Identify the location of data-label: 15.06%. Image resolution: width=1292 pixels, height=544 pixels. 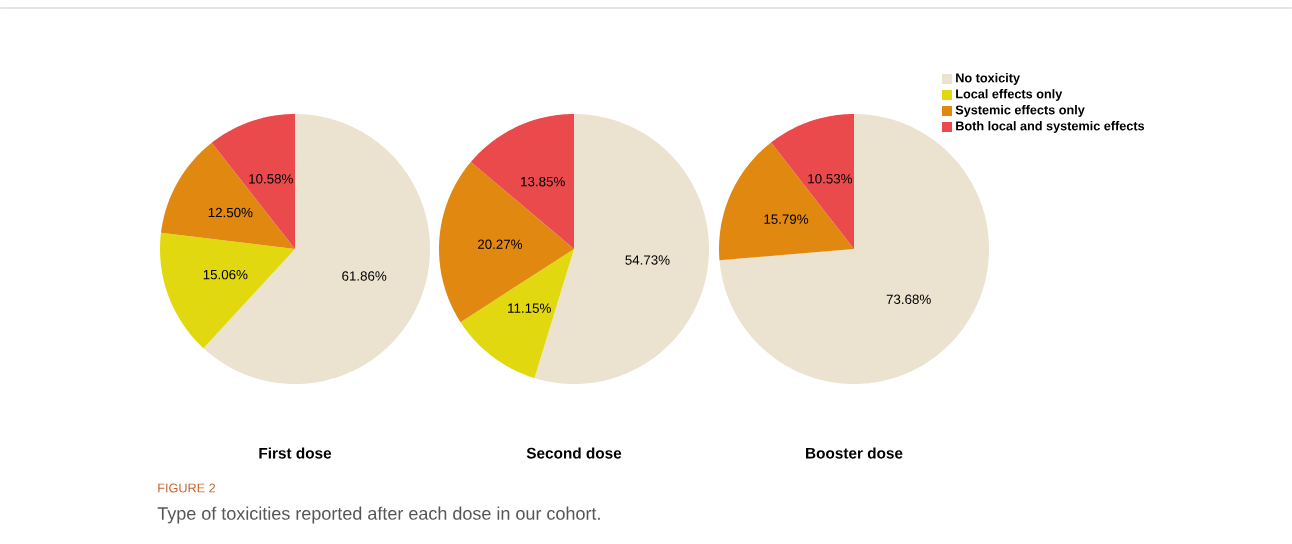
(225, 274).